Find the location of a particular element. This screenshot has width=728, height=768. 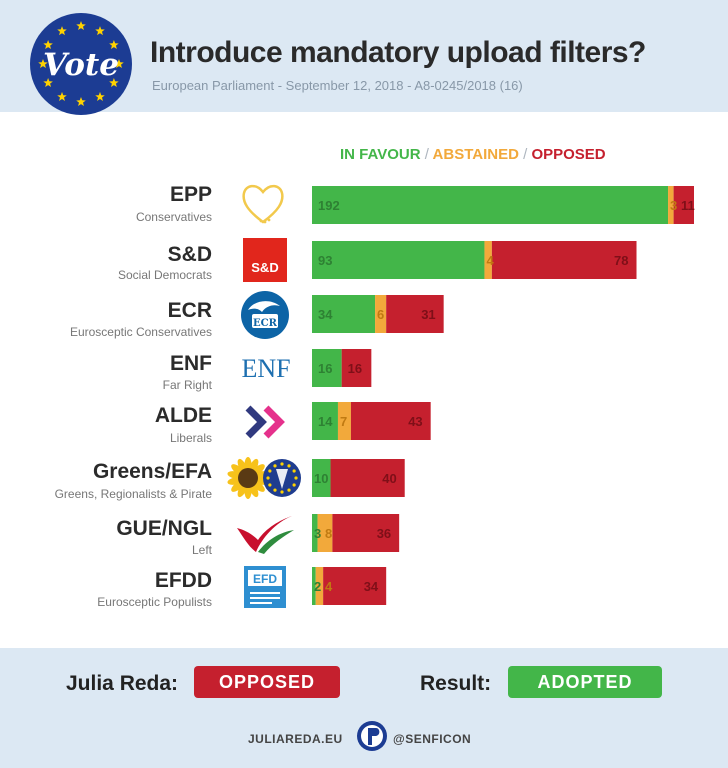

sd-logo: S&D is located at coordinates (265, 260).